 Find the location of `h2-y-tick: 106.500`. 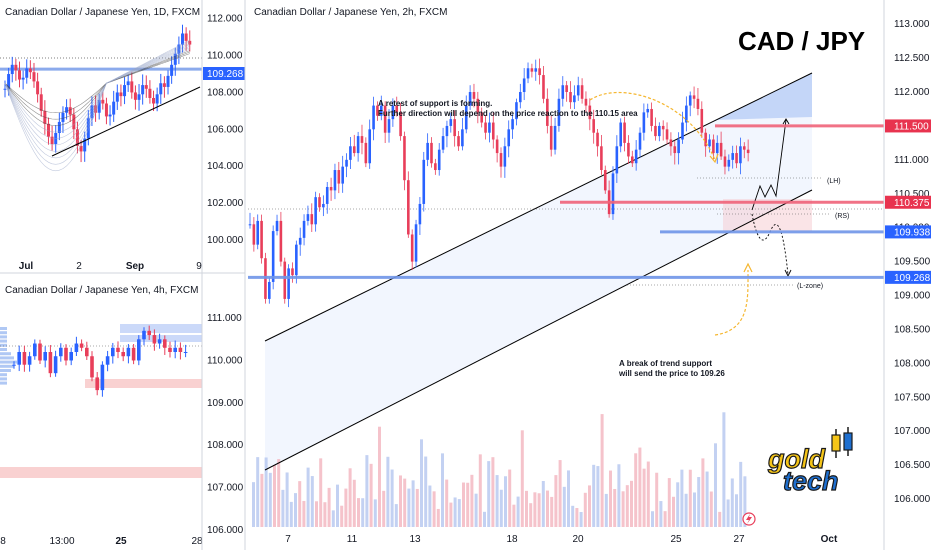

h2-y-tick: 106.500 is located at coordinates (912, 465).